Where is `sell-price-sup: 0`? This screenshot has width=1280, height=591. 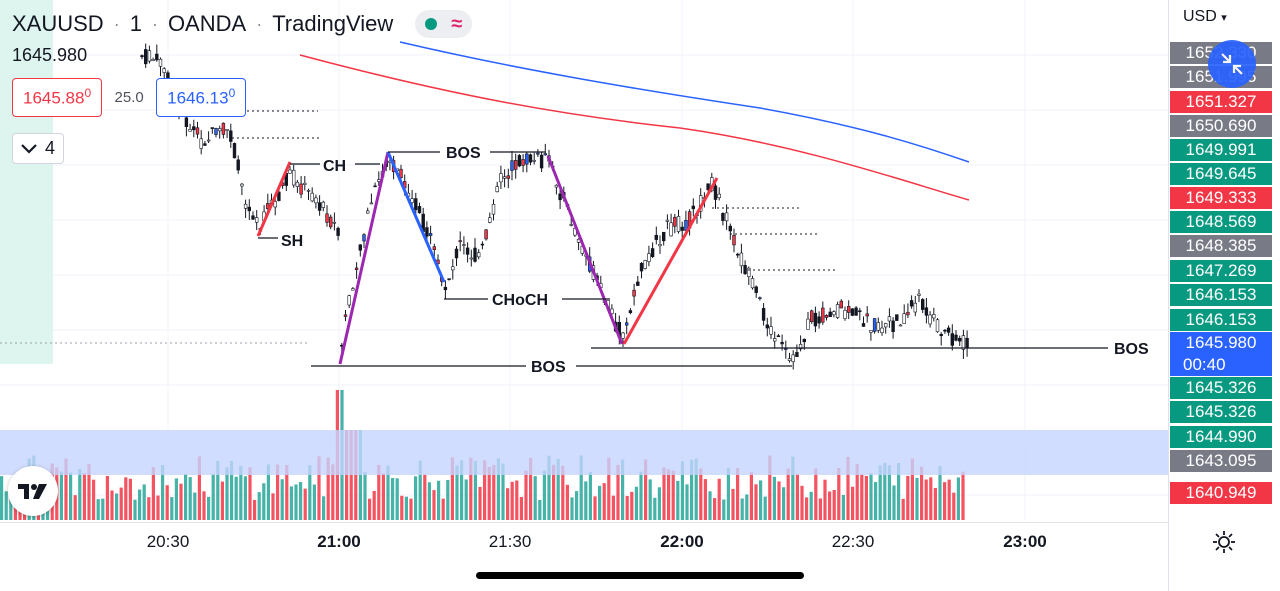 sell-price-sup: 0 is located at coordinates (88, 93).